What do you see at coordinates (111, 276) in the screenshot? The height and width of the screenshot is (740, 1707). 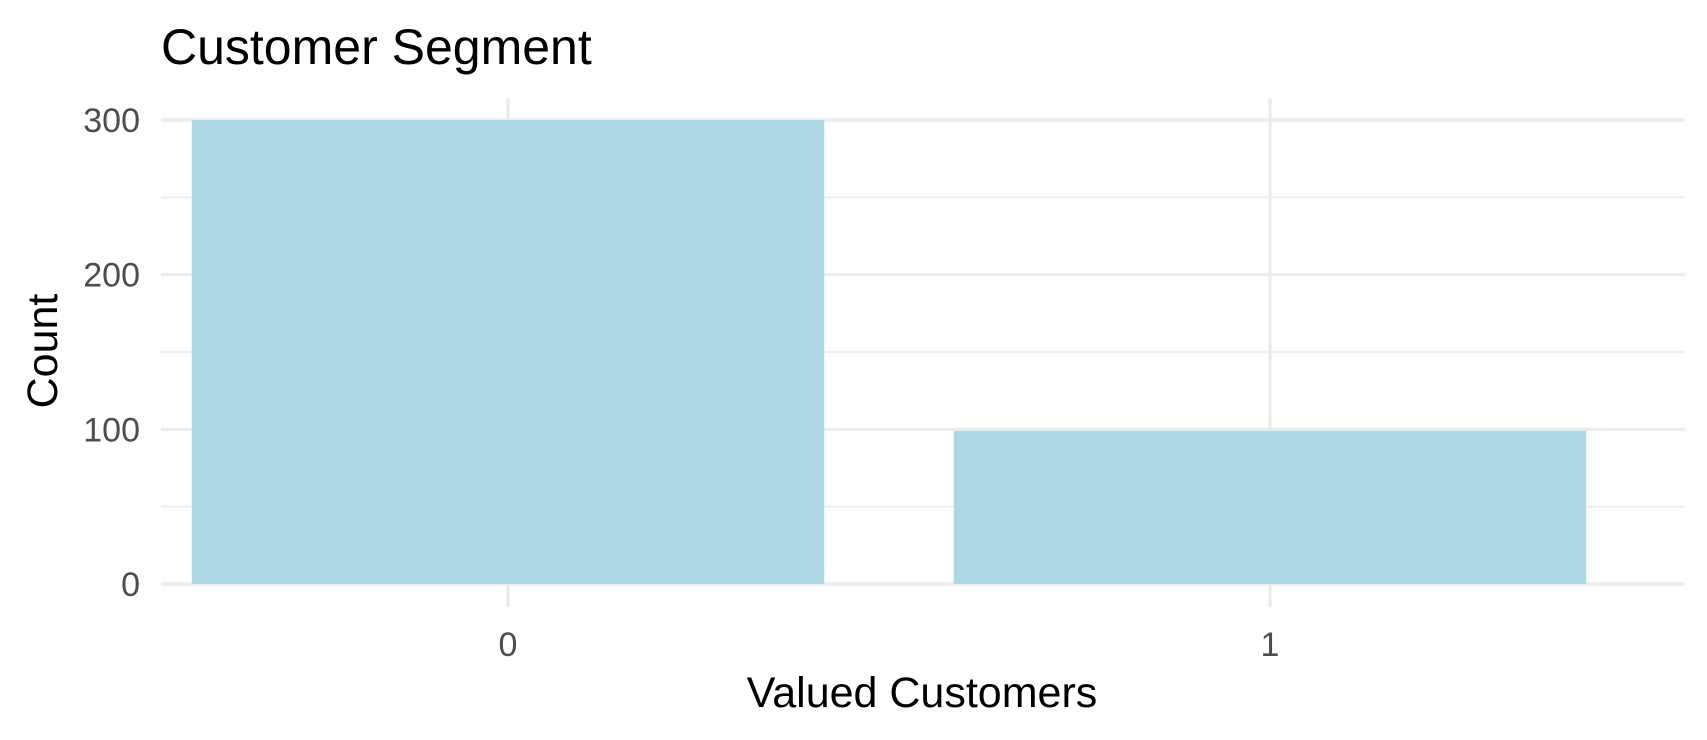 I see `y-tick-label: 200` at bounding box center [111, 276].